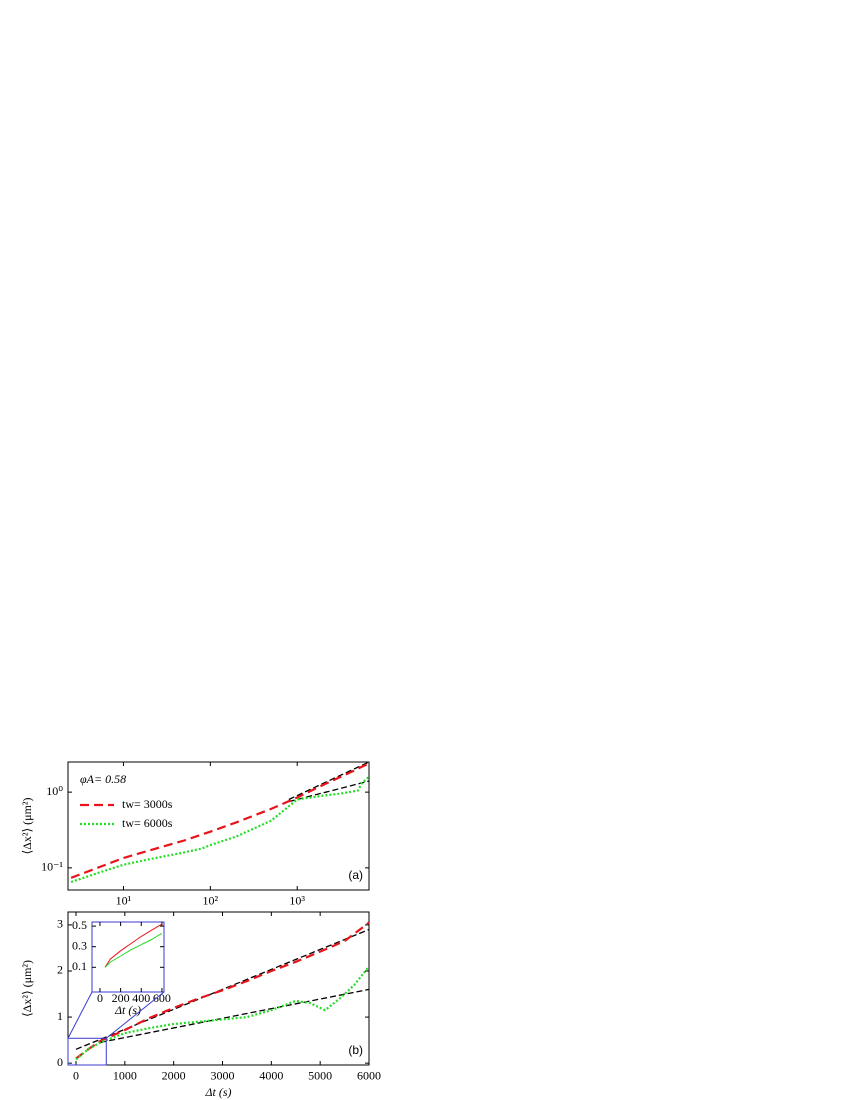 The height and width of the screenshot is (1100, 850). I want to click on y-tick-label: 0.3, so click(79, 945).